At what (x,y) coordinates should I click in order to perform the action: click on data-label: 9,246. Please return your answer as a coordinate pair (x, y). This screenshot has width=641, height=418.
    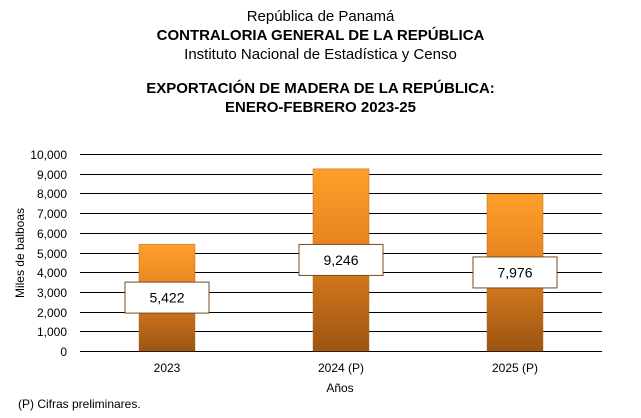
    Looking at the image, I should click on (340, 260).